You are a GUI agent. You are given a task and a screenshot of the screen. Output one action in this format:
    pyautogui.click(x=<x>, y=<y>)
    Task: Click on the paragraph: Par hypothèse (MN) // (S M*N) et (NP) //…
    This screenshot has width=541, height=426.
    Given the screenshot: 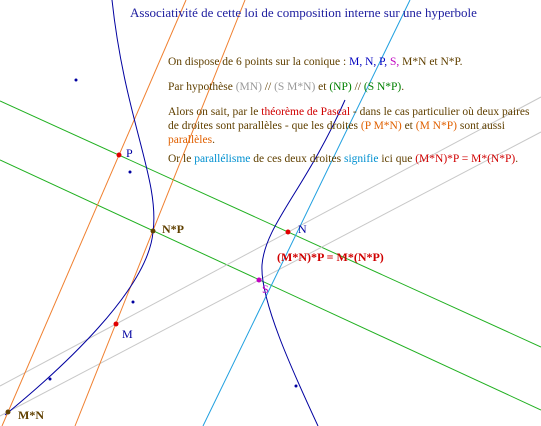 What is the action you would take?
    pyautogui.click(x=352, y=87)
    